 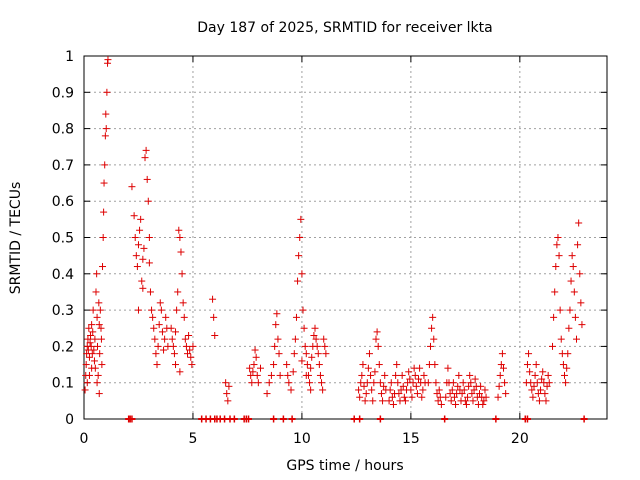 What do you see at coordinates (63, 166) in the screenshot?
I see `y-tick-label: 0.7` at bounding box center [63, 166].